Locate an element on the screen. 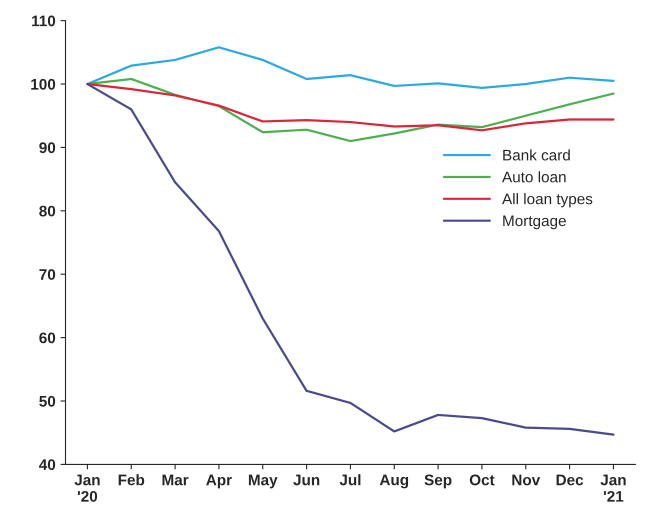 The image size is (655, 516). x-tick-label: Oct is located at coordinates (482, 480).